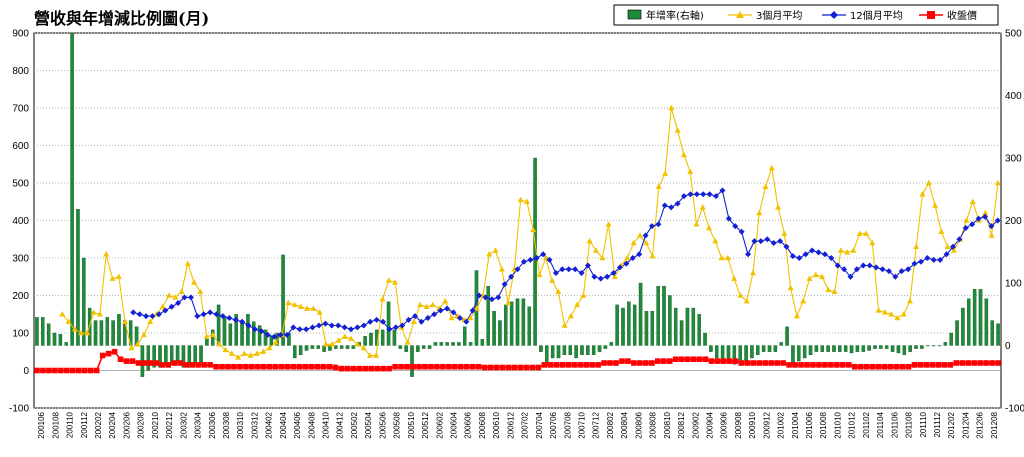  Describe the element at coordinates (695, 424) in the screenshot. I see `x-tick-label: 200902` at that location.